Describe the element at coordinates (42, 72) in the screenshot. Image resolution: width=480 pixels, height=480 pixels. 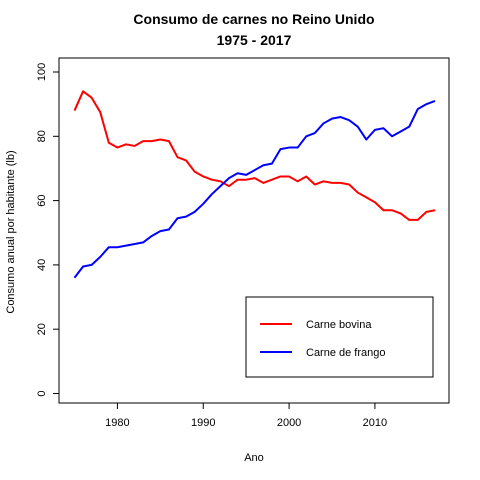
I see `y-tick-label: 100` at that location.